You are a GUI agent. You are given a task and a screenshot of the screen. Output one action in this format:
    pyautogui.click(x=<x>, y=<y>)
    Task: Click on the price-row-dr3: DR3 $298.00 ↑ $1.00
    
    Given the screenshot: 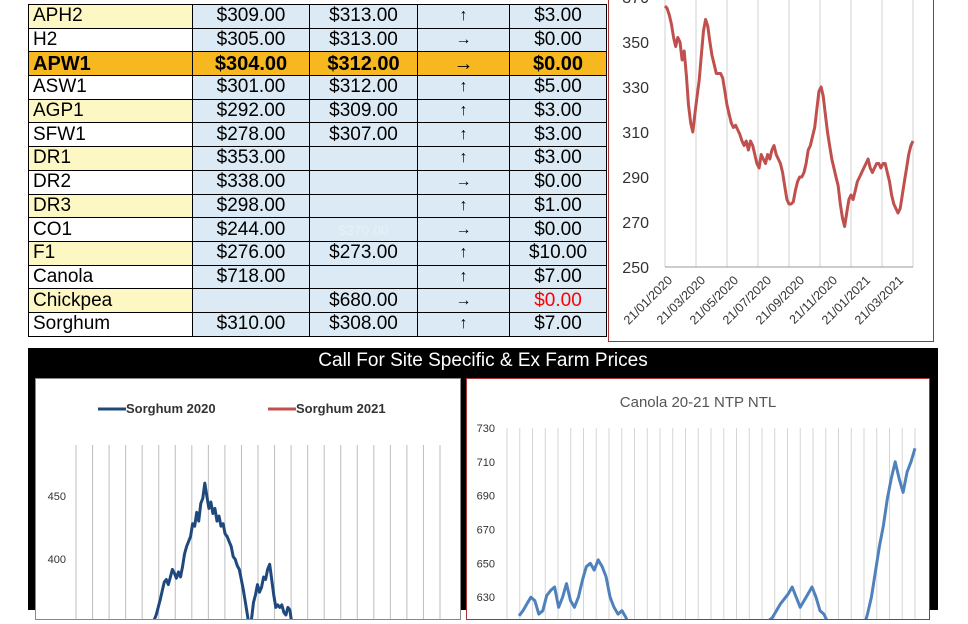 What is the action you would take?
    pyautogui.click(x=317, y=206)
    